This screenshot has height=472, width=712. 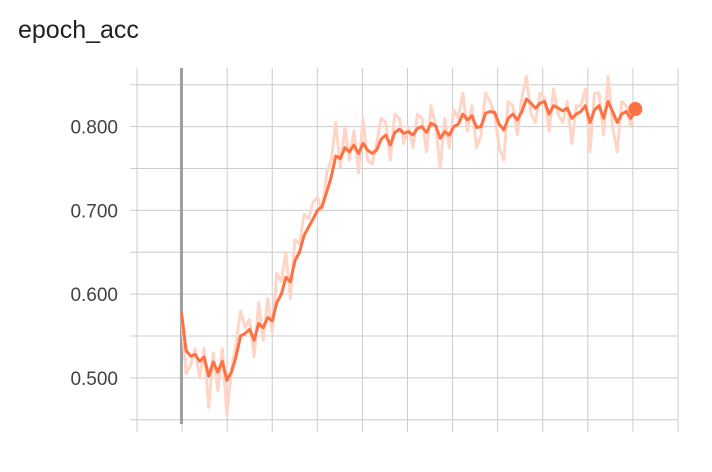 I want to click on y-tick-label: 0.600, so click(x=94, y=295).